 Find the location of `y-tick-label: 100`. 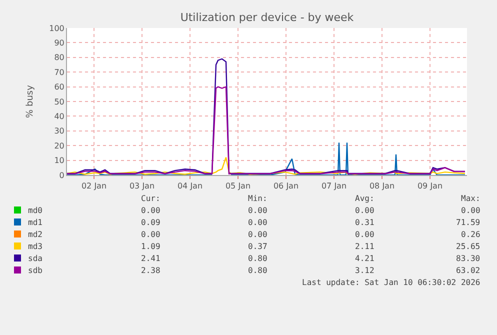

y-tick-label: 100 is located at coordinates (56, 28).